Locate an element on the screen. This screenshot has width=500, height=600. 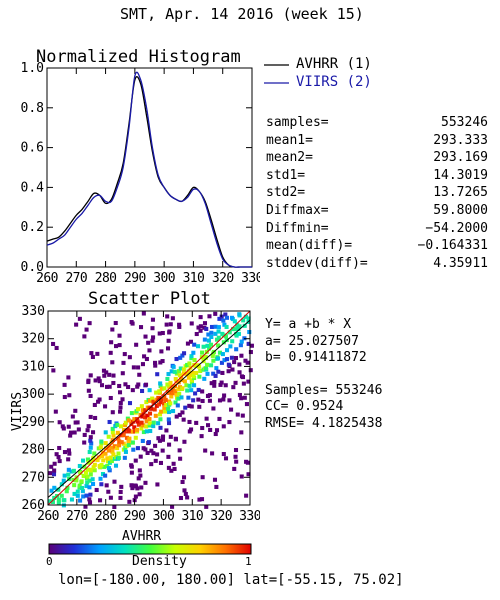
legend-label-viirs: VIIRS (2) is located at coordinates (334, 82).